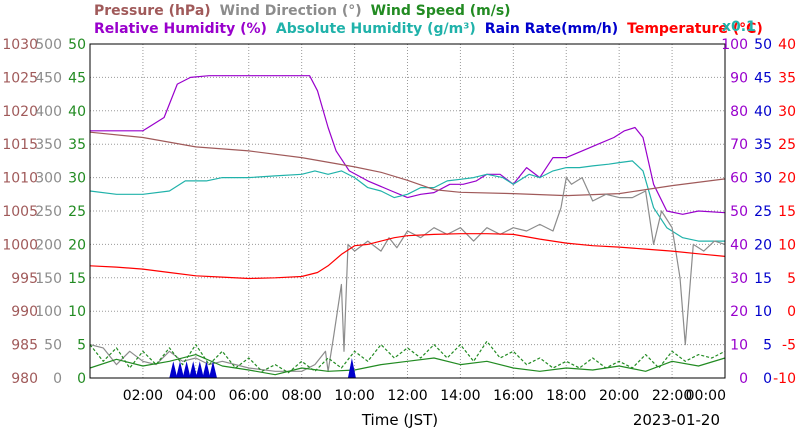 This screenshot has height=434, width=800. What do you see at coordinates (787, 245) in the screenshot?
I see `y-tick-temperature: 10` at bounding box center [787, 245].